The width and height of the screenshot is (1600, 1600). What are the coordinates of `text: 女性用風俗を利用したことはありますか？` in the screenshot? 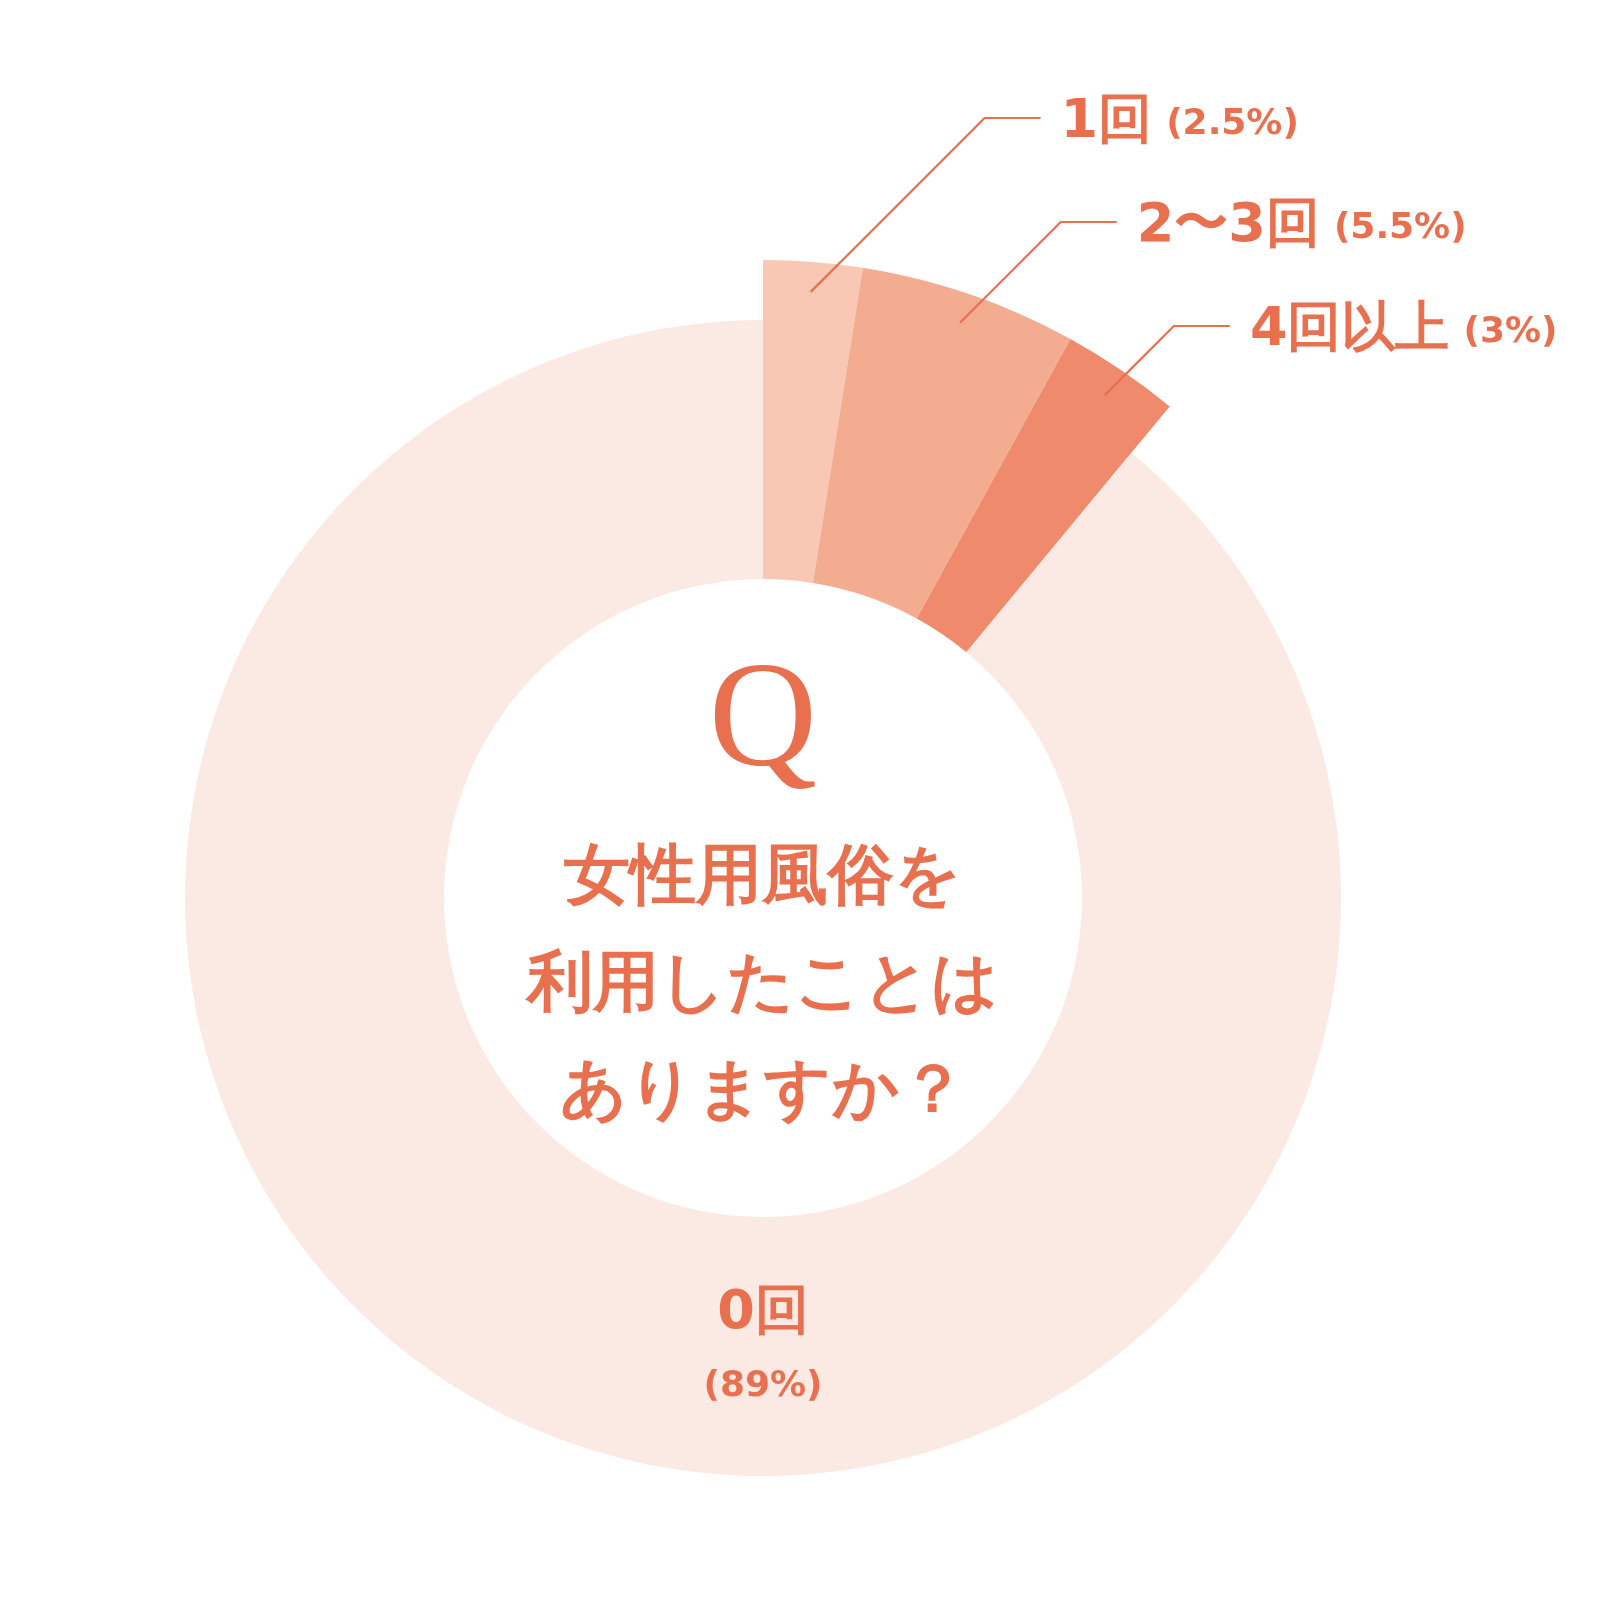 It's located at (761, 981).